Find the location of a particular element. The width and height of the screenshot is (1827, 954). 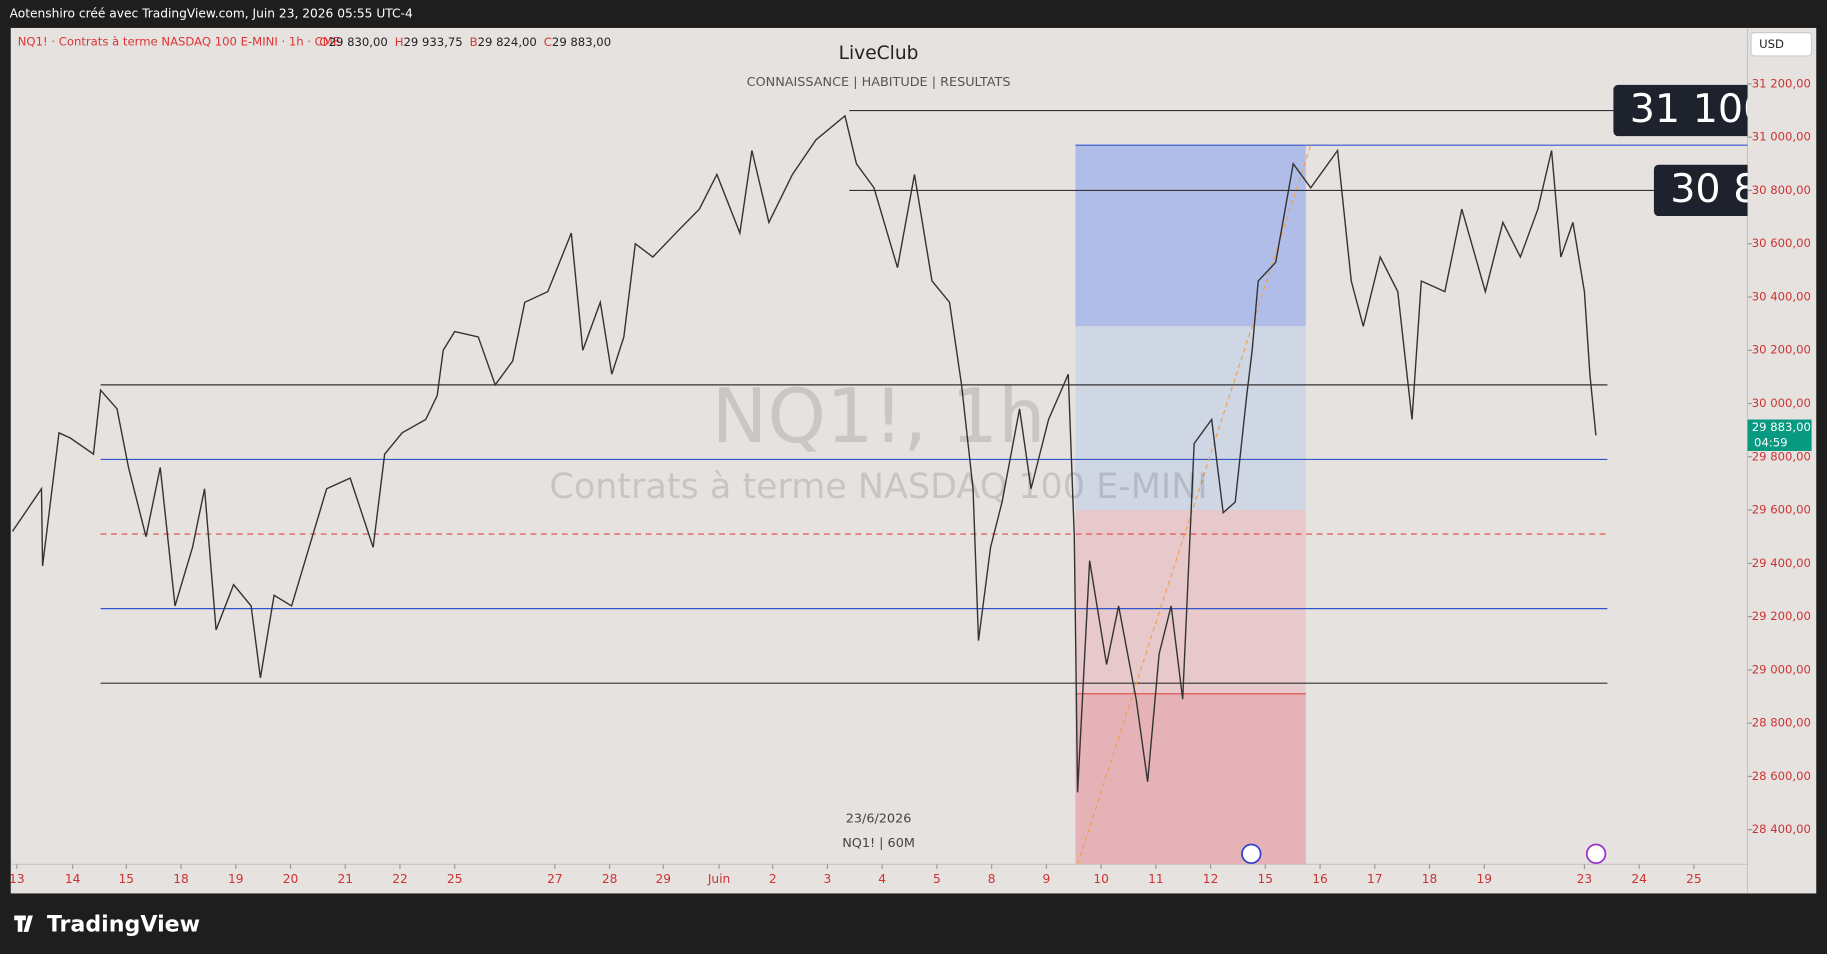

y-tick-label: 28 600,00 is located at coordinates (1781, 776).